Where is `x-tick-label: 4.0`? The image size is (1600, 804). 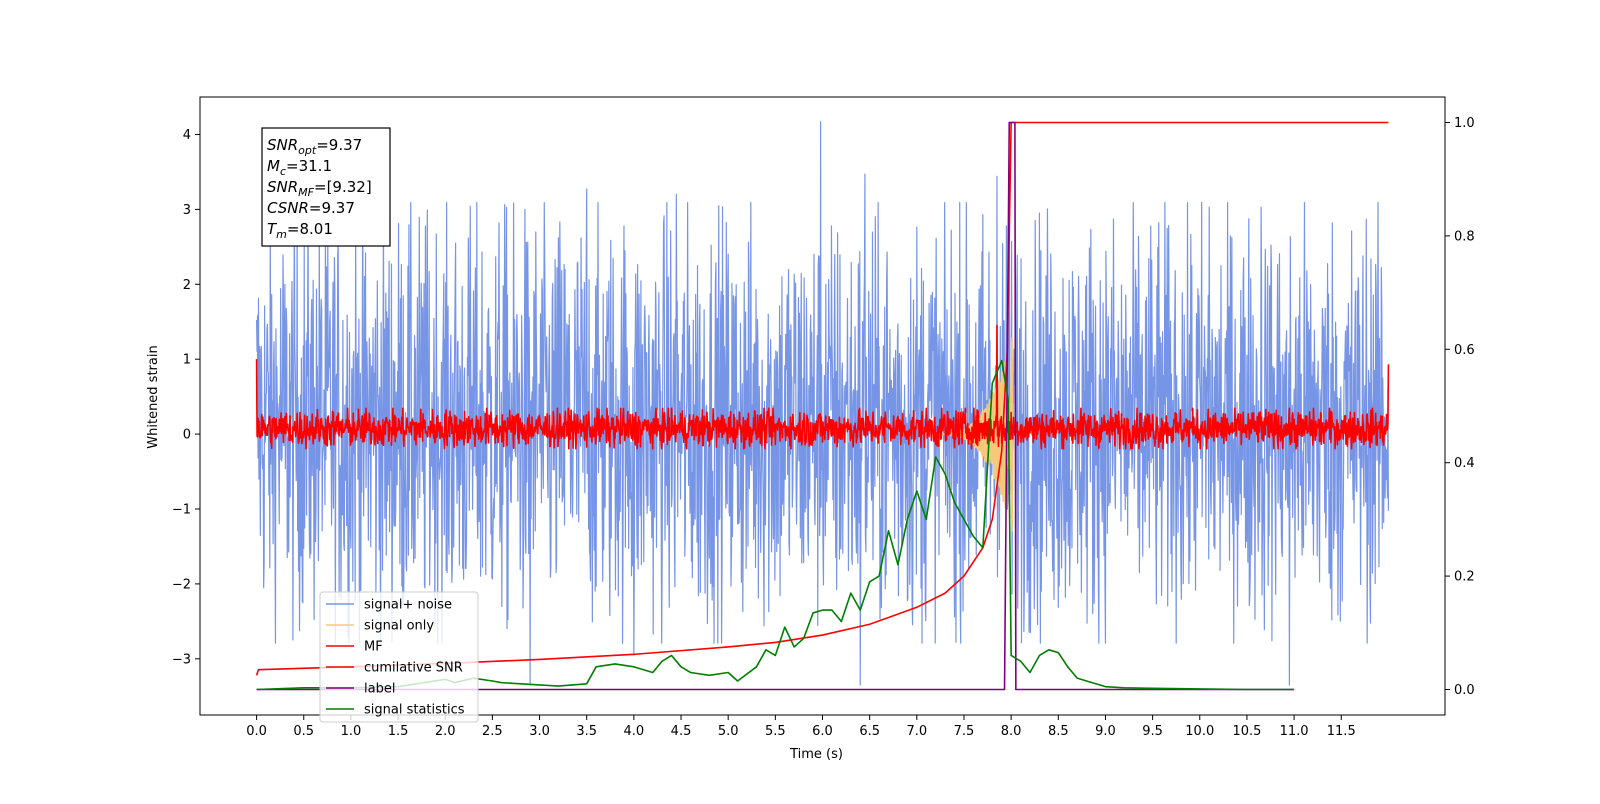
x-tick-label: 4.0 is located at coordinates (634, 731).